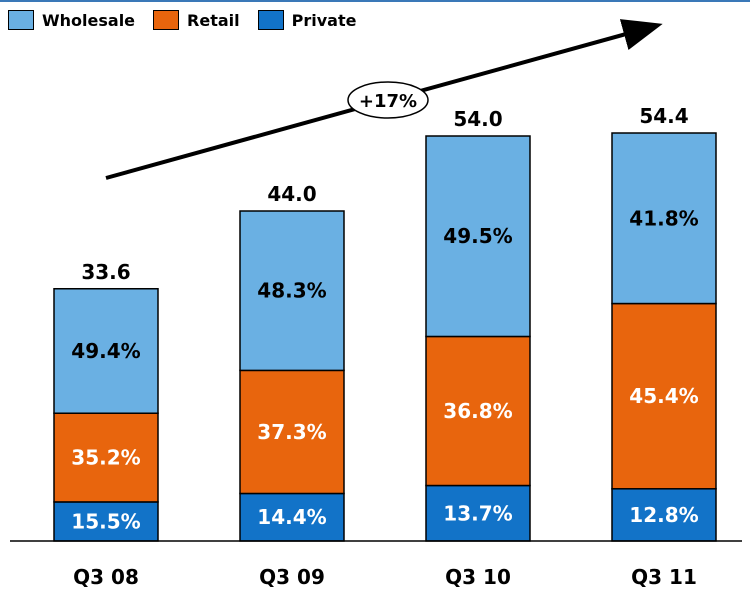 The height and width of the screenshot is (591, 750). I want to click on segment-label-private-q3-09: 14.4%, so click(291, 517).